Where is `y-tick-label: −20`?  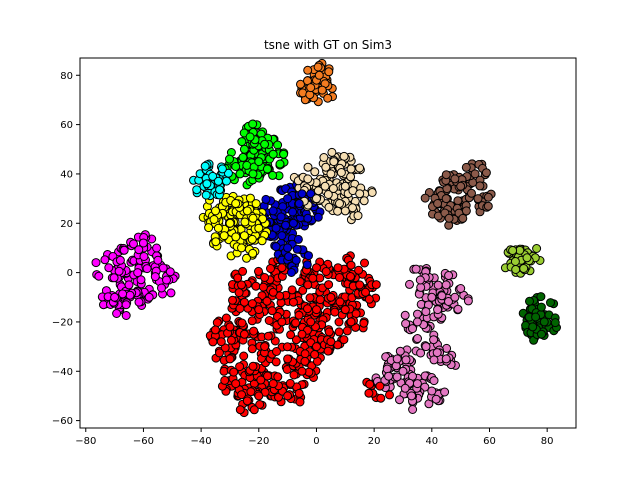
y-tick-label: −20 is located at coordinates (62, 322).